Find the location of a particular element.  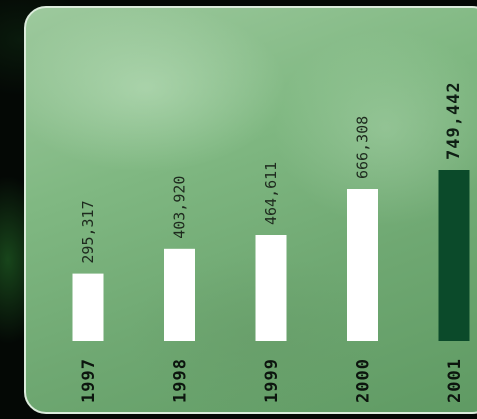

category-label-1998: 1998 is located at coordinates (181, 380).